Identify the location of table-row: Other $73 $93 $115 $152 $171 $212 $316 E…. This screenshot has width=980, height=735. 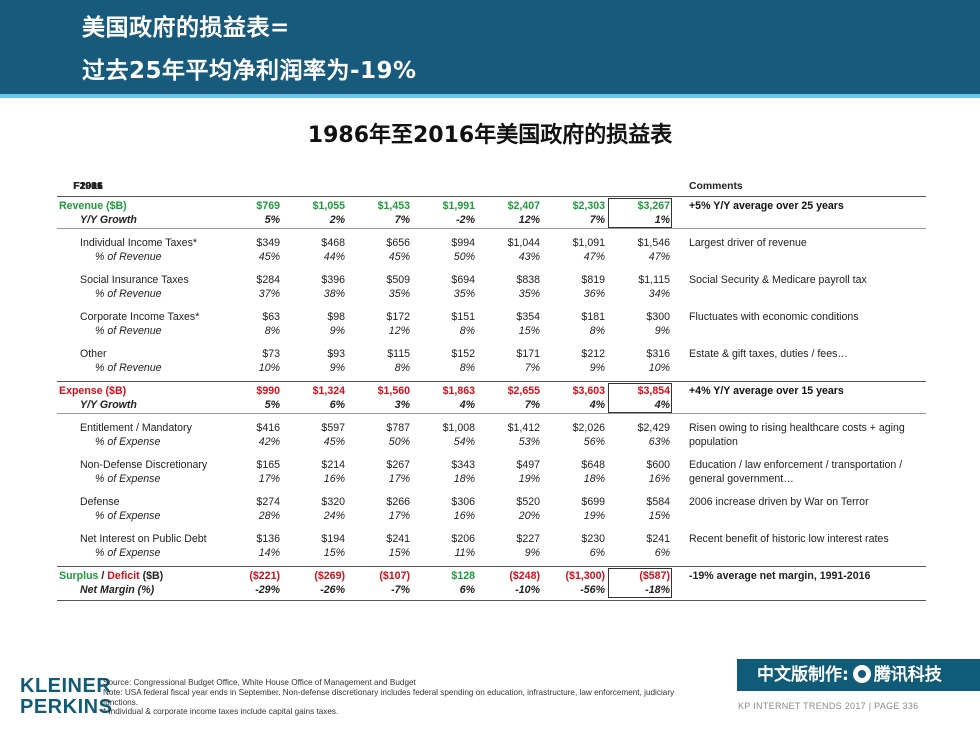
(491, 354).